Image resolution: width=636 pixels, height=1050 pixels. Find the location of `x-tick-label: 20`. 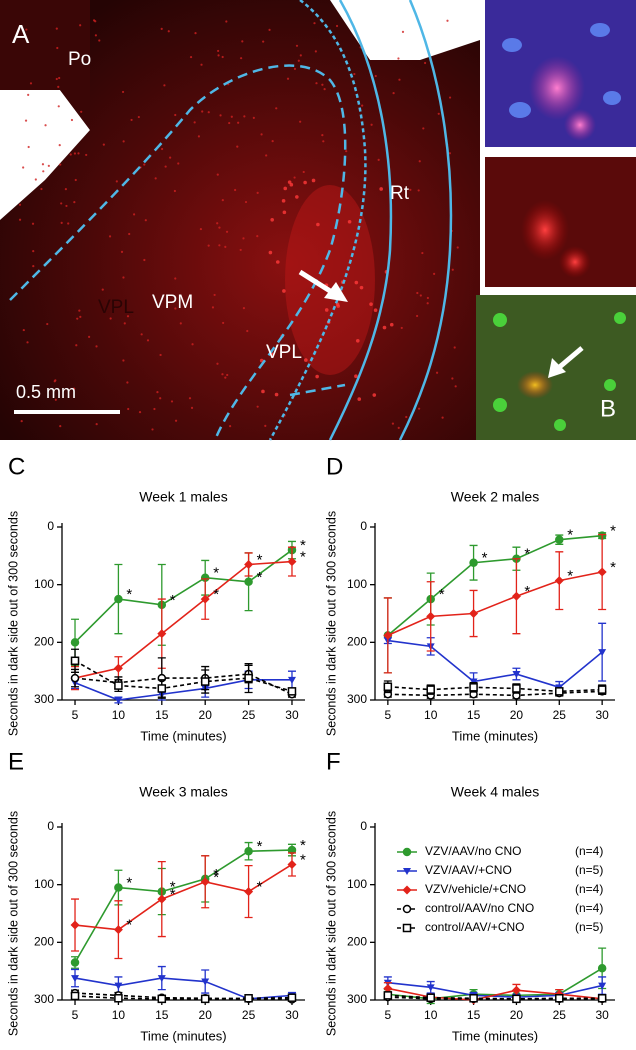

x-tick-label: 20 is located at coordinates (206, 1015).